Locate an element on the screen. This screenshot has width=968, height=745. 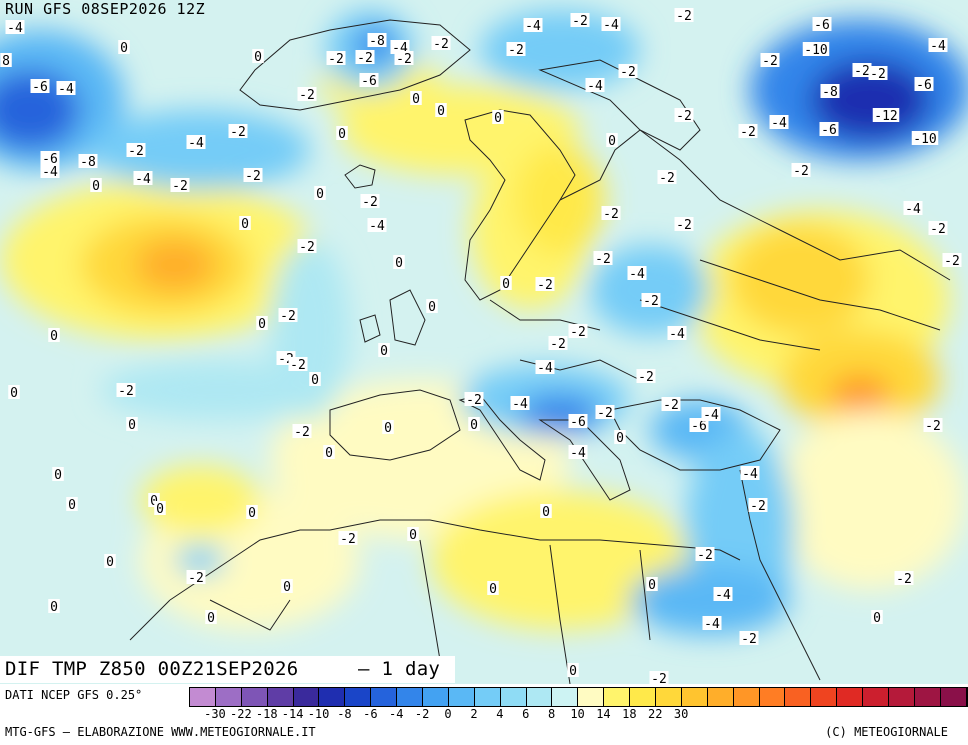
color-scale-tick-label: 4 is located at coordinates (500, 714).